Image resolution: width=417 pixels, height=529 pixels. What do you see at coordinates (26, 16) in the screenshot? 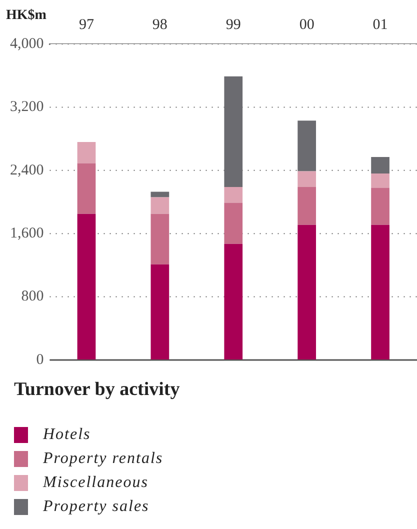
I see `y-axis-title: HK$m` at bounding box center [26, 16].